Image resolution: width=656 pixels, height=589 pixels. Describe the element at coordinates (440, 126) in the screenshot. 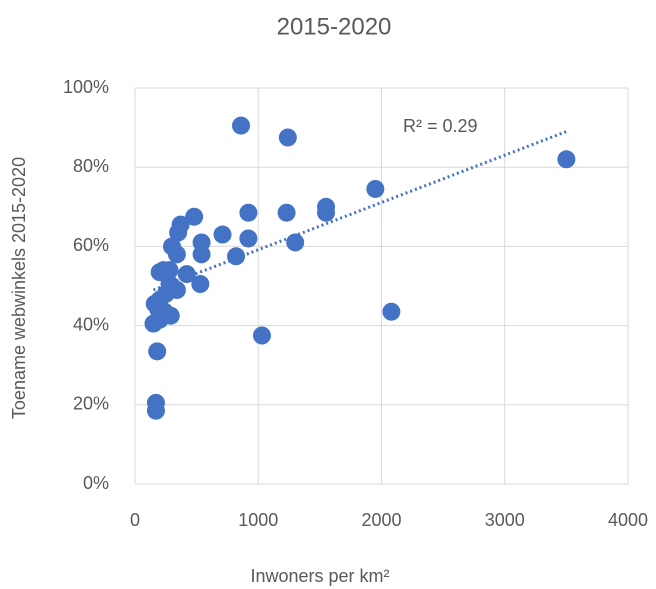

I see `annotation: R² = 0.29` at that location.